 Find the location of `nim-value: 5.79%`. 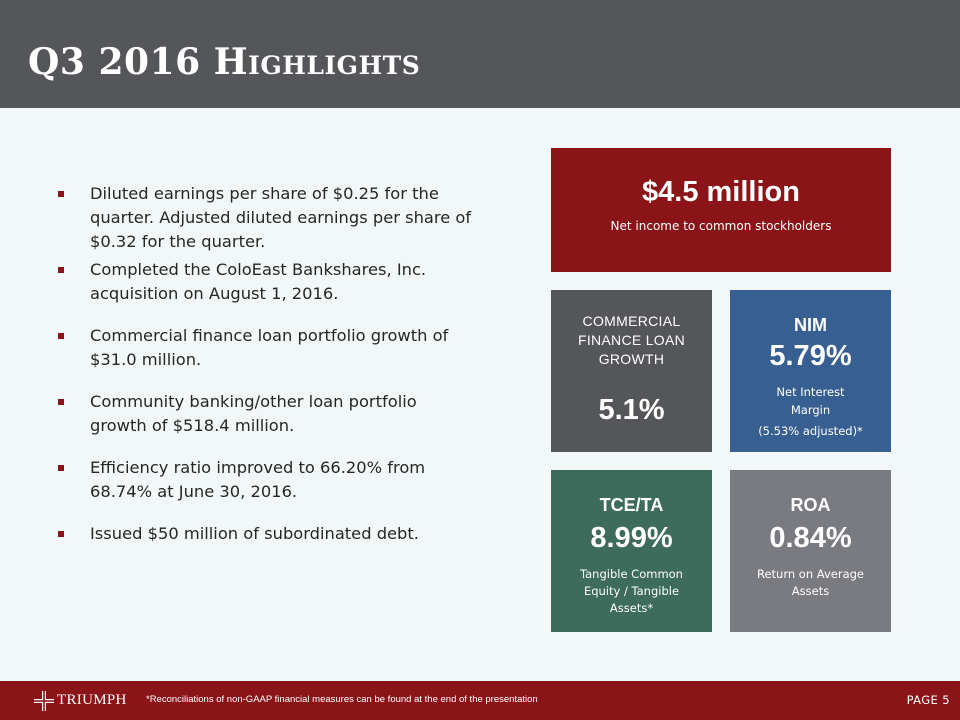

nim-value: 5.79% is located at coordinates (810, 356).